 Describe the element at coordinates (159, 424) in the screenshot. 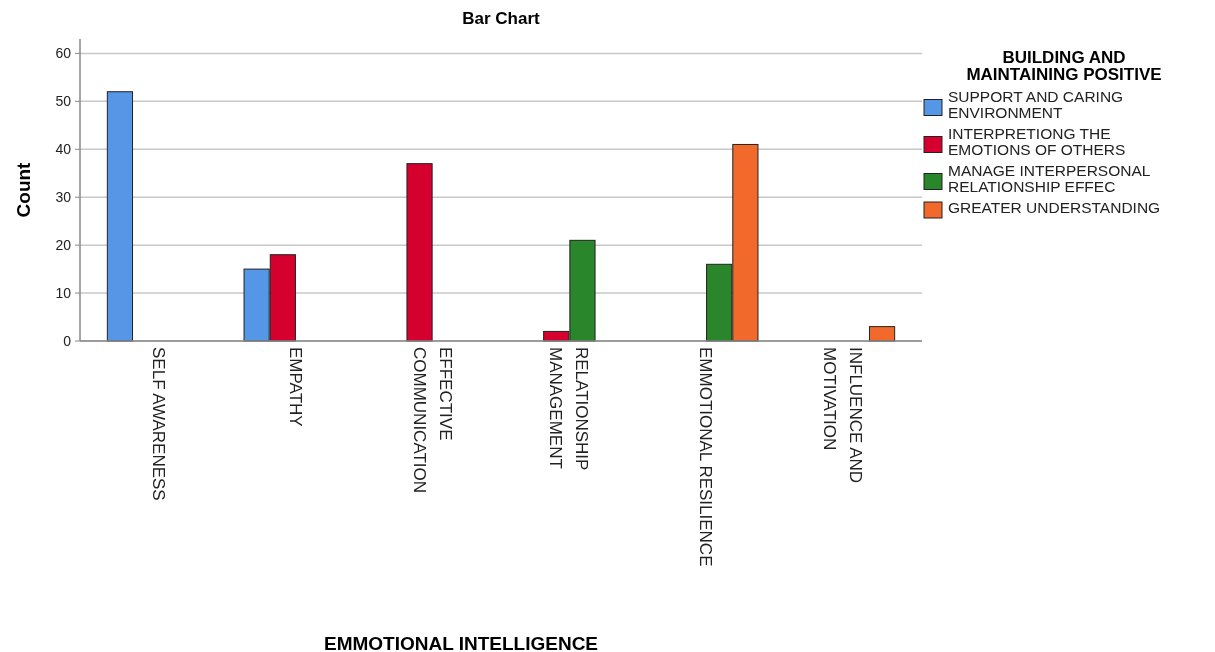

I see `x-tick-label: SELF AWARENESS` at that location.